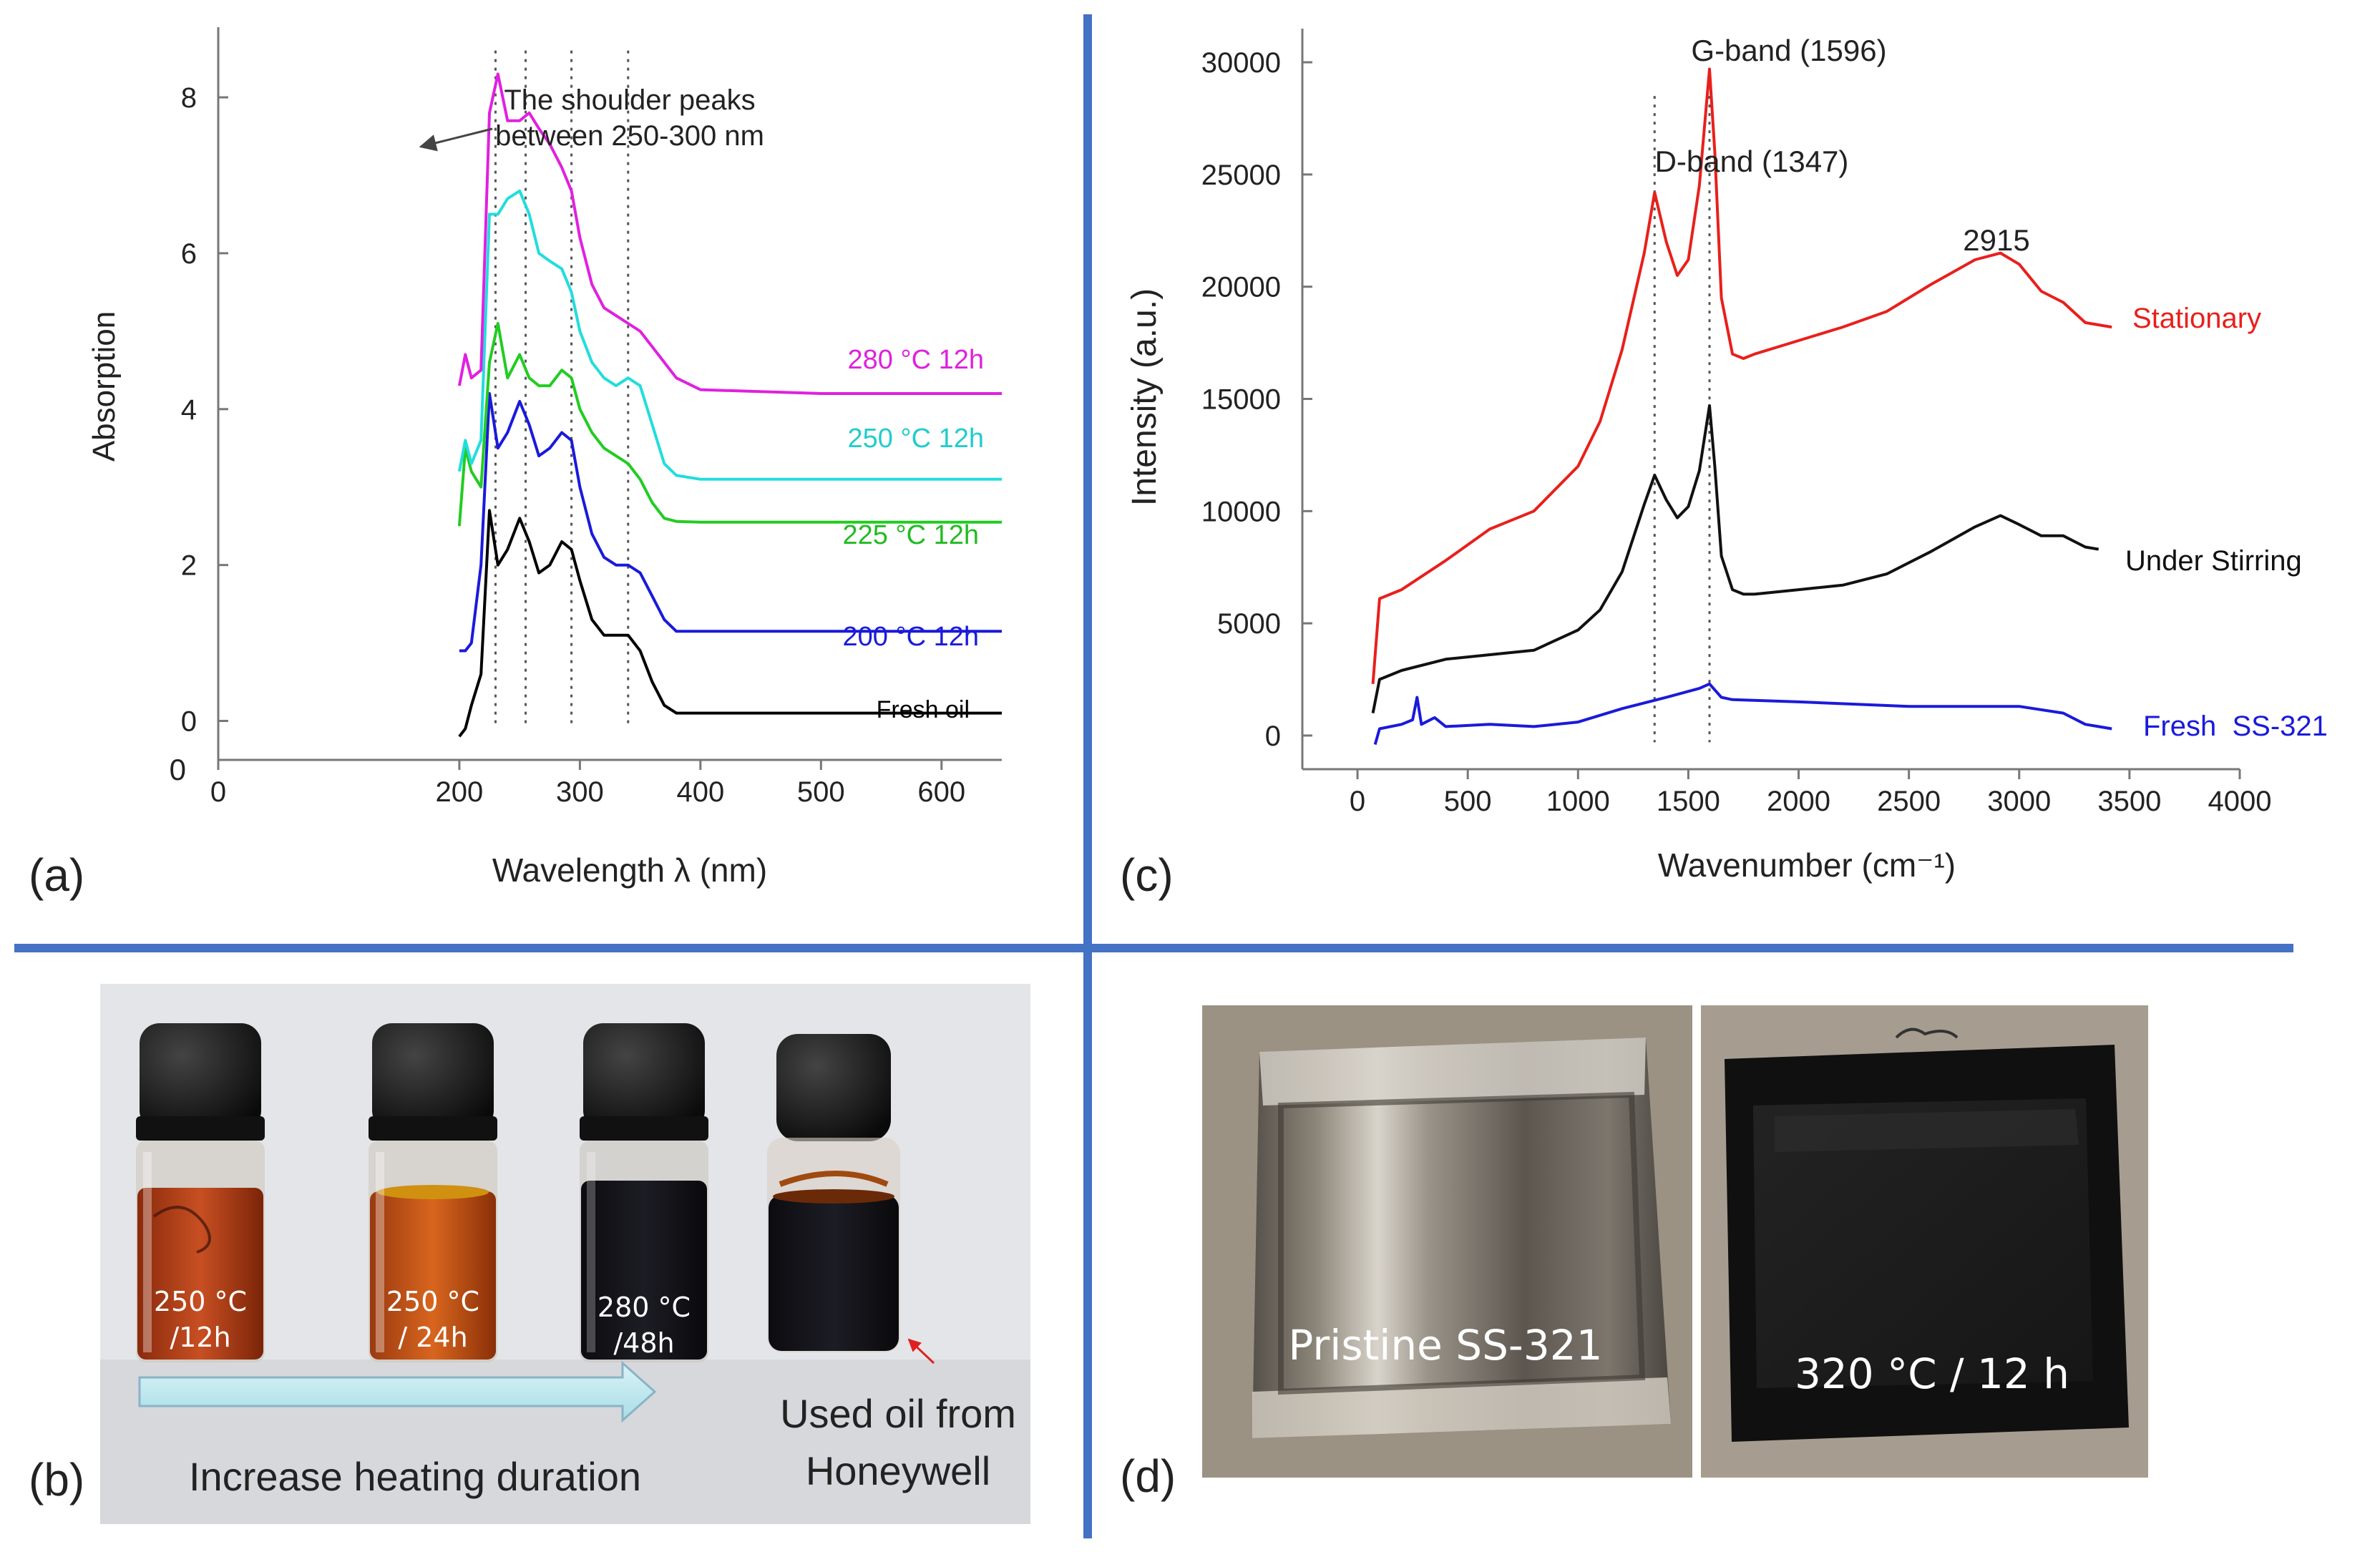 The image size is (2380, 1552). Describe the element at coordinates (629, 136) in the screenshot. I see `chart-a-annotation-line2: between 250-300 nm` at that location.